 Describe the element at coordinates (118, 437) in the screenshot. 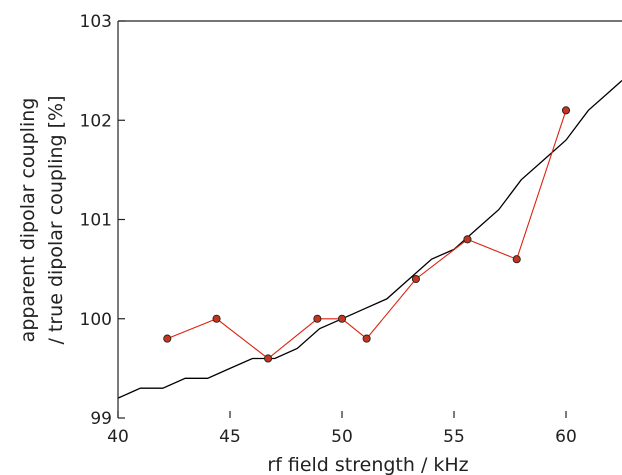

I see `x-tick-label: 40` at that location.